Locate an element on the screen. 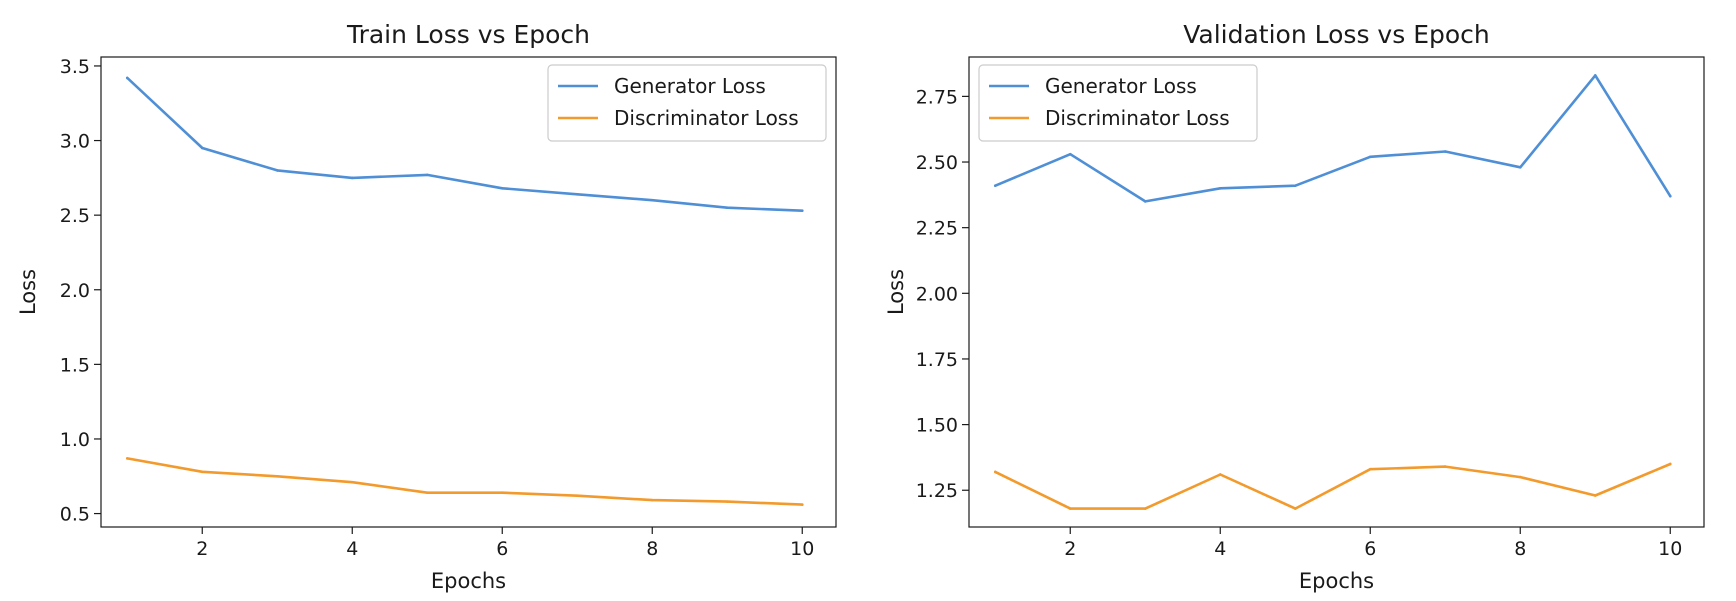 This screenshot has width=1736, height=601. y-tick-label: 1.50 is located at coordinates (937, 426).